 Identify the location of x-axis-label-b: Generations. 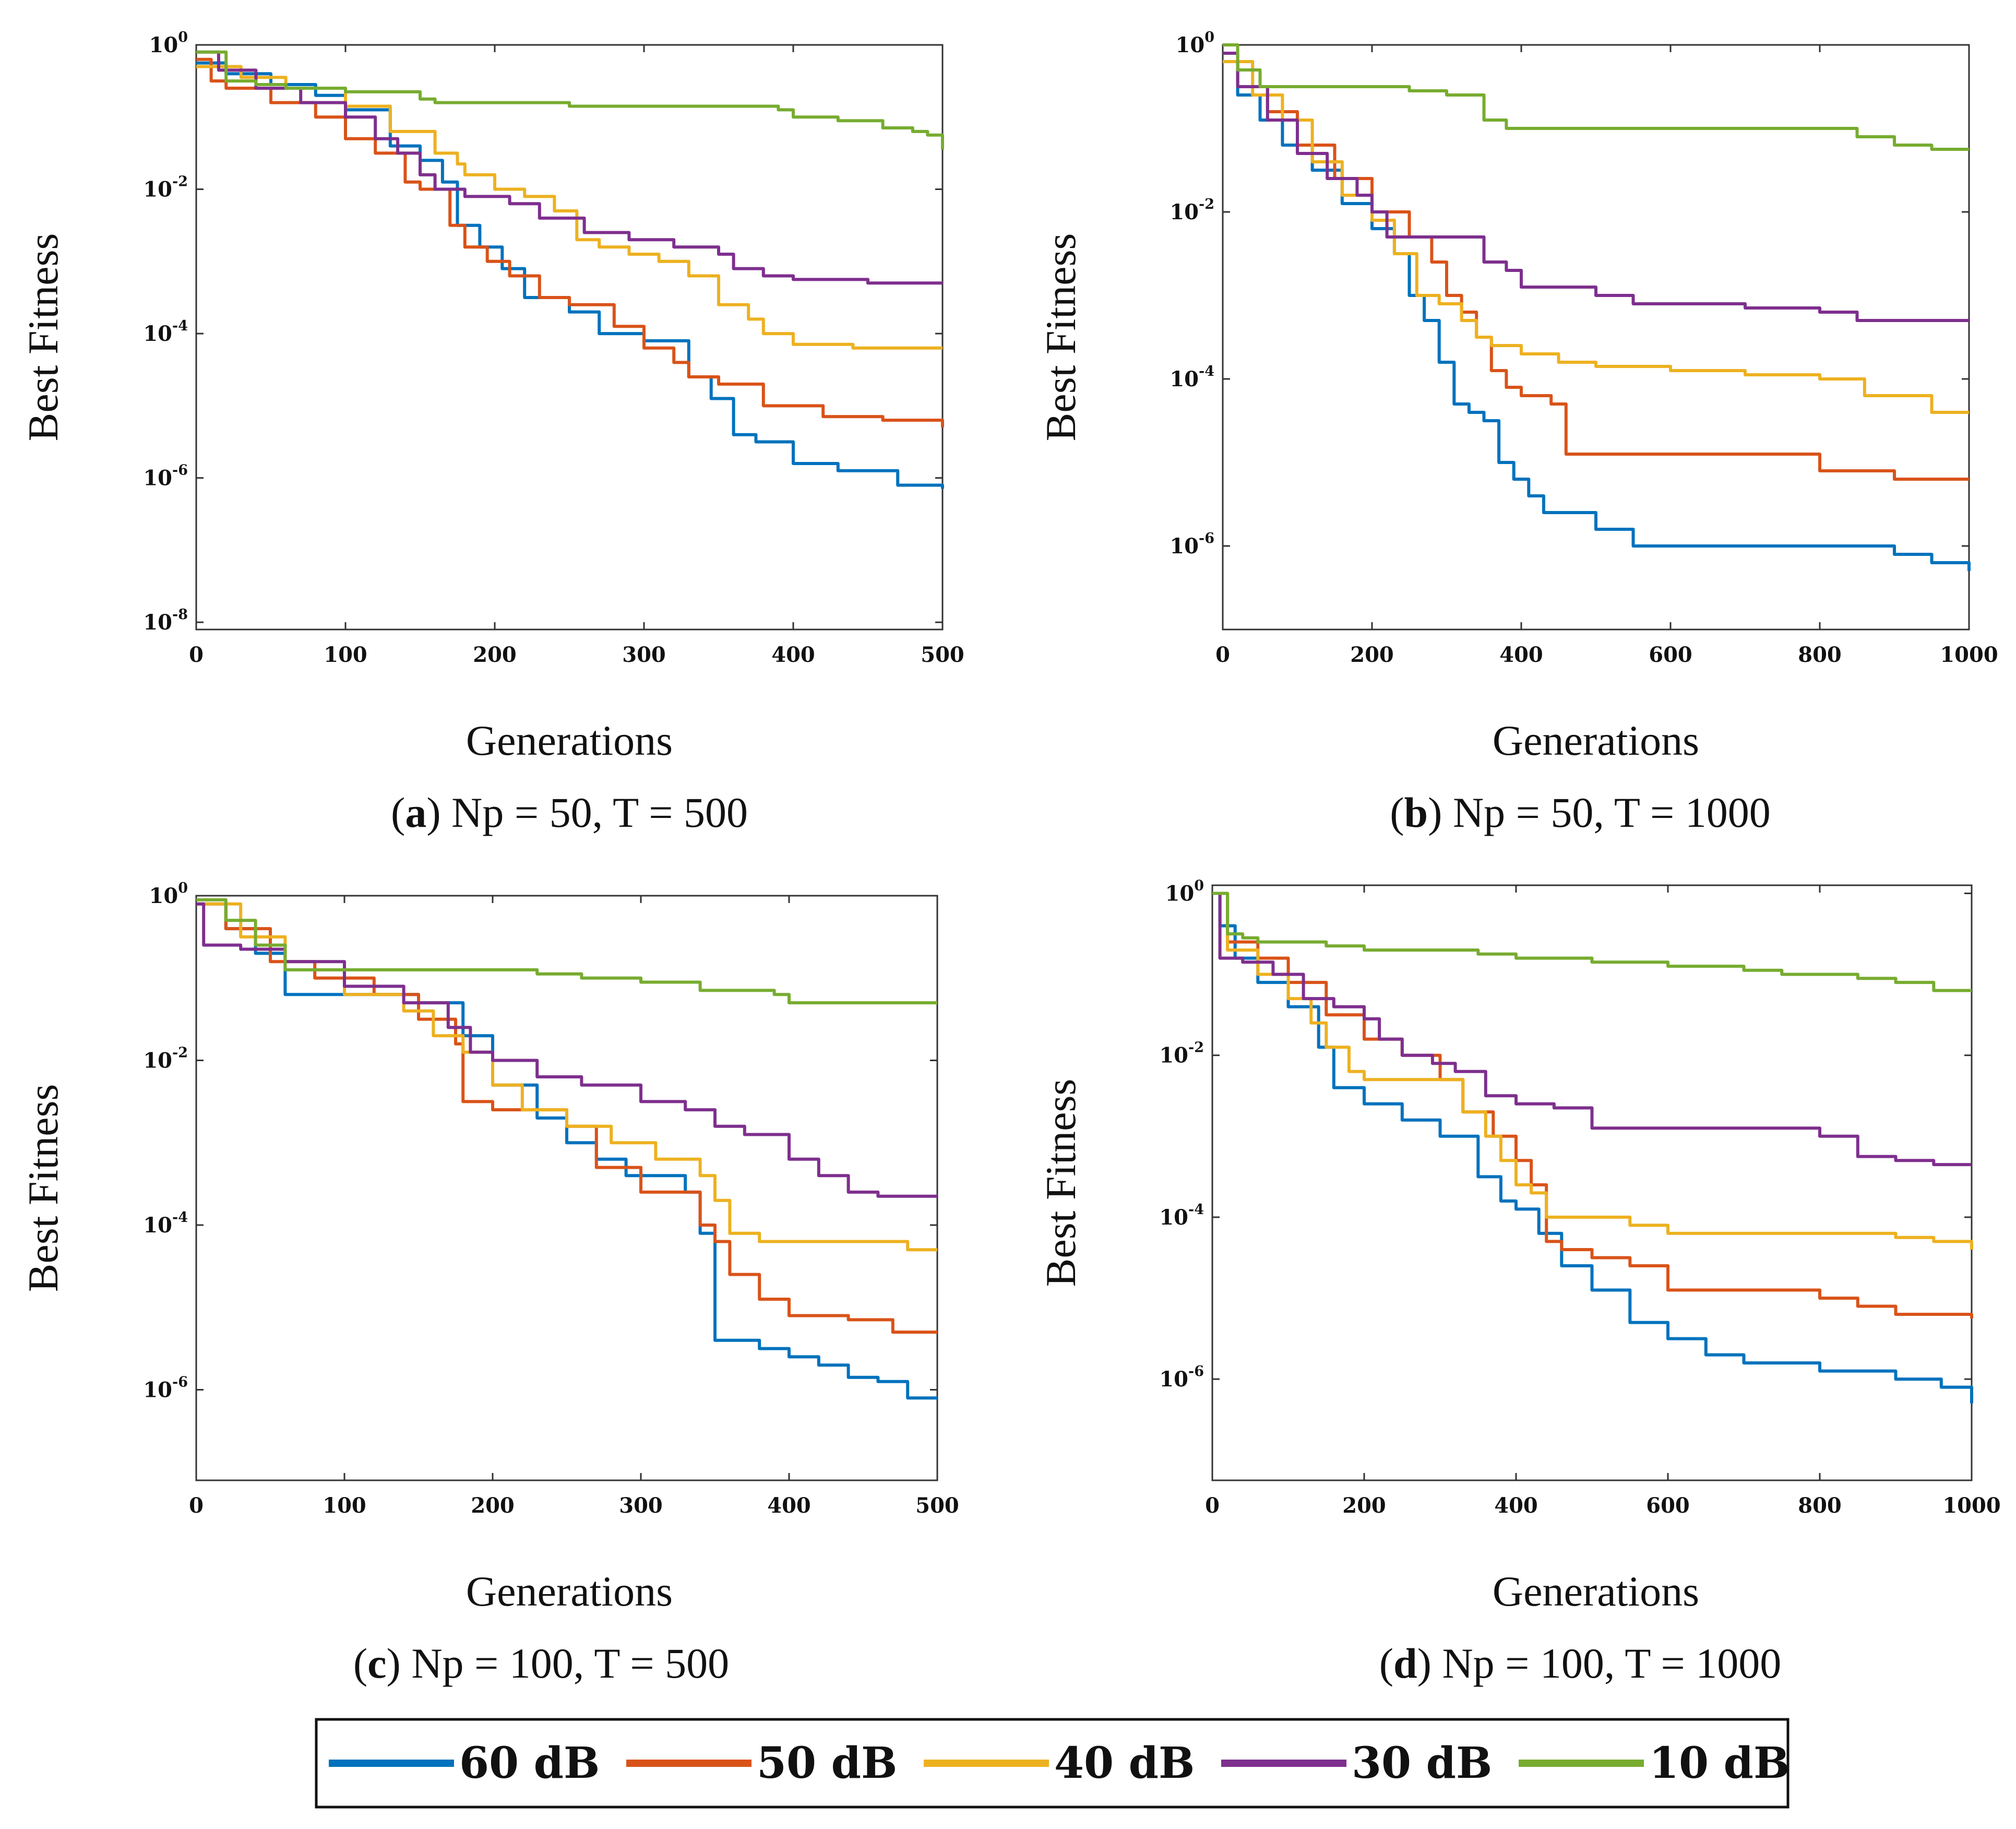
(1596, 740).